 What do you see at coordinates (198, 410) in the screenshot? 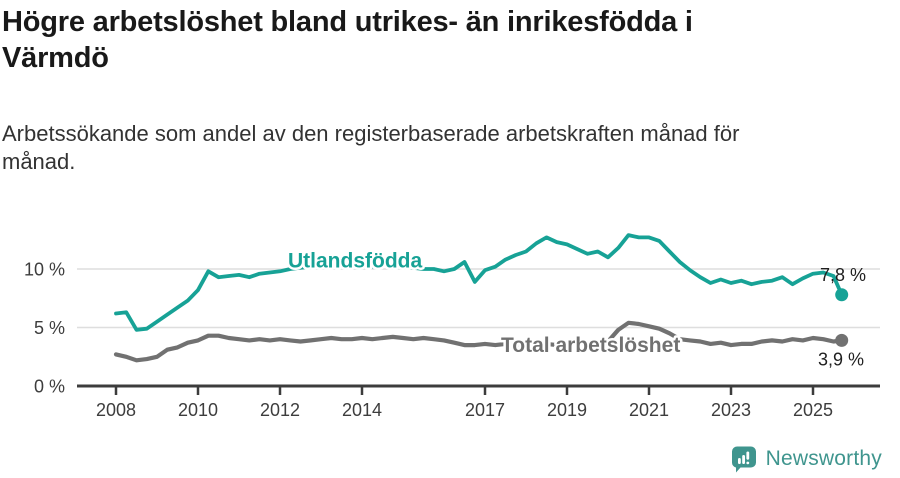
I see `x-tick-label: 2010` at bounding box center [198, 410].